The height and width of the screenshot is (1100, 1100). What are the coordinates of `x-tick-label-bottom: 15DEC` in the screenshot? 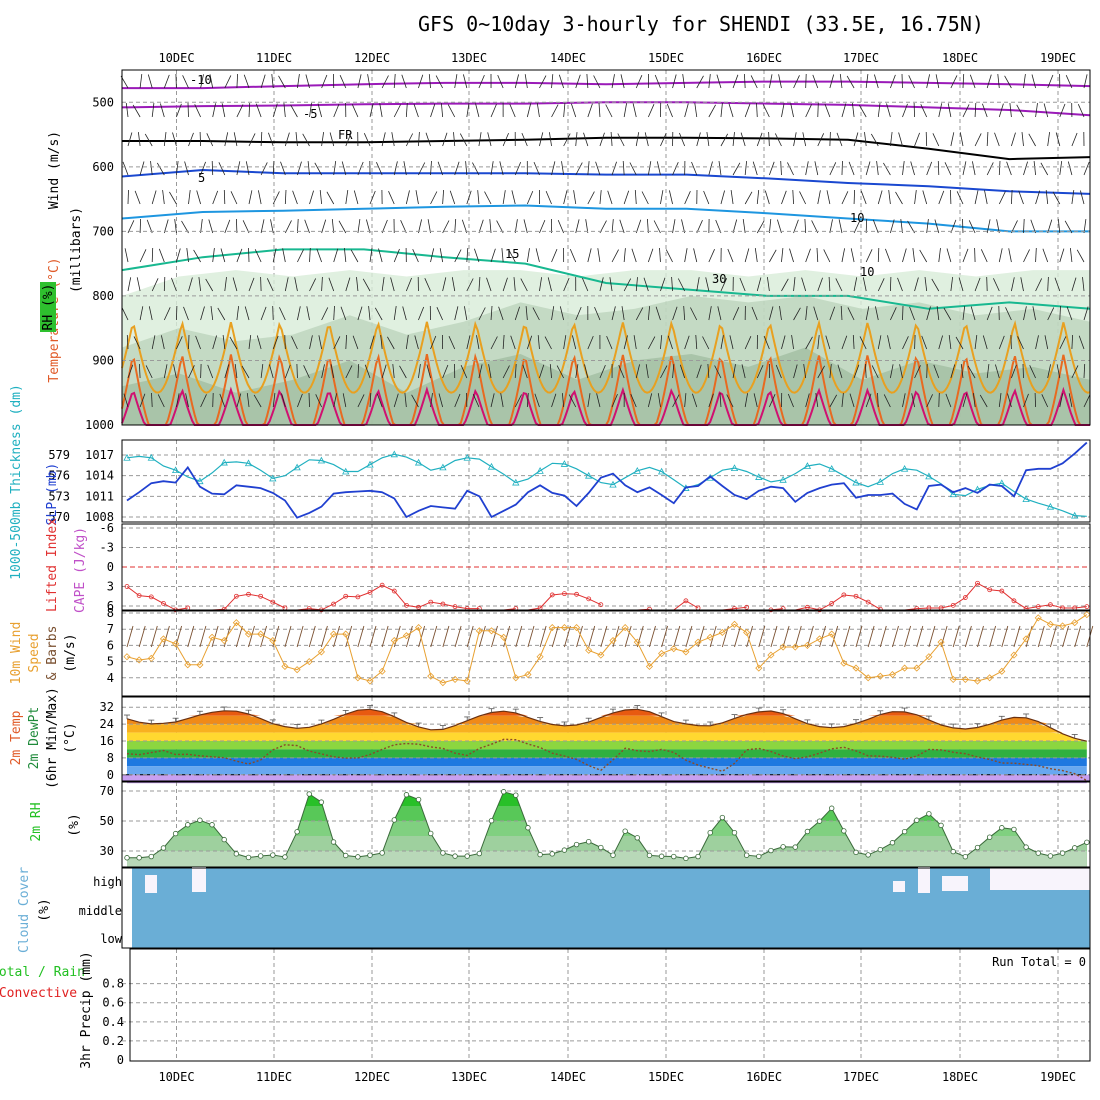 It's located at (666, 1077).